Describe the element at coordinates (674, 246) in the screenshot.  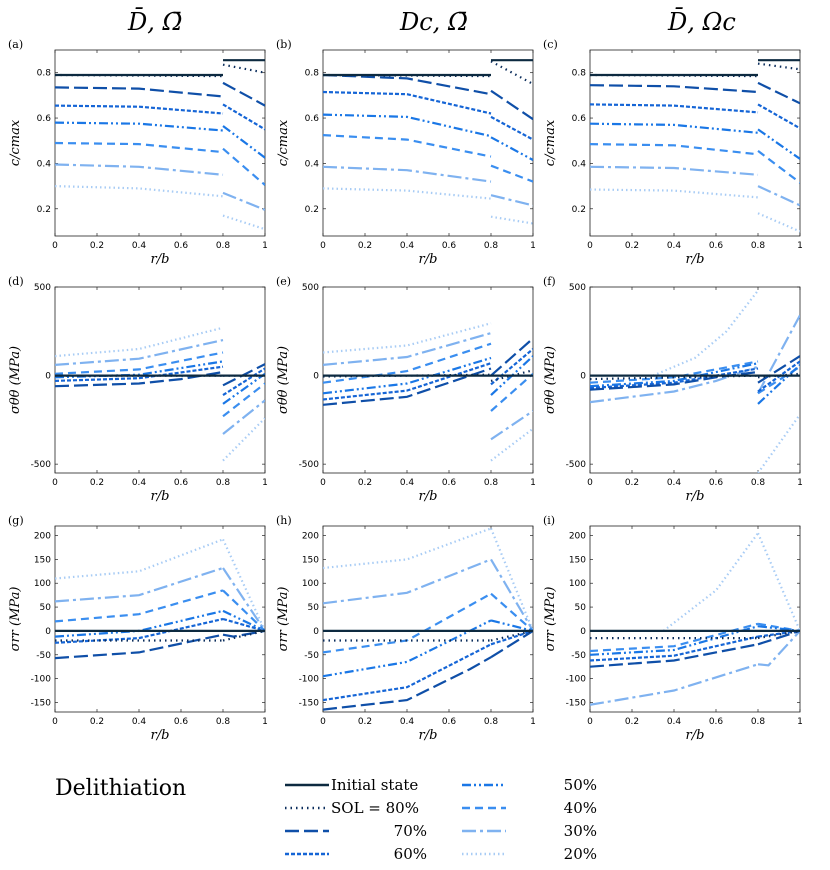
I see `x-tick-label: 0.4` at that location.